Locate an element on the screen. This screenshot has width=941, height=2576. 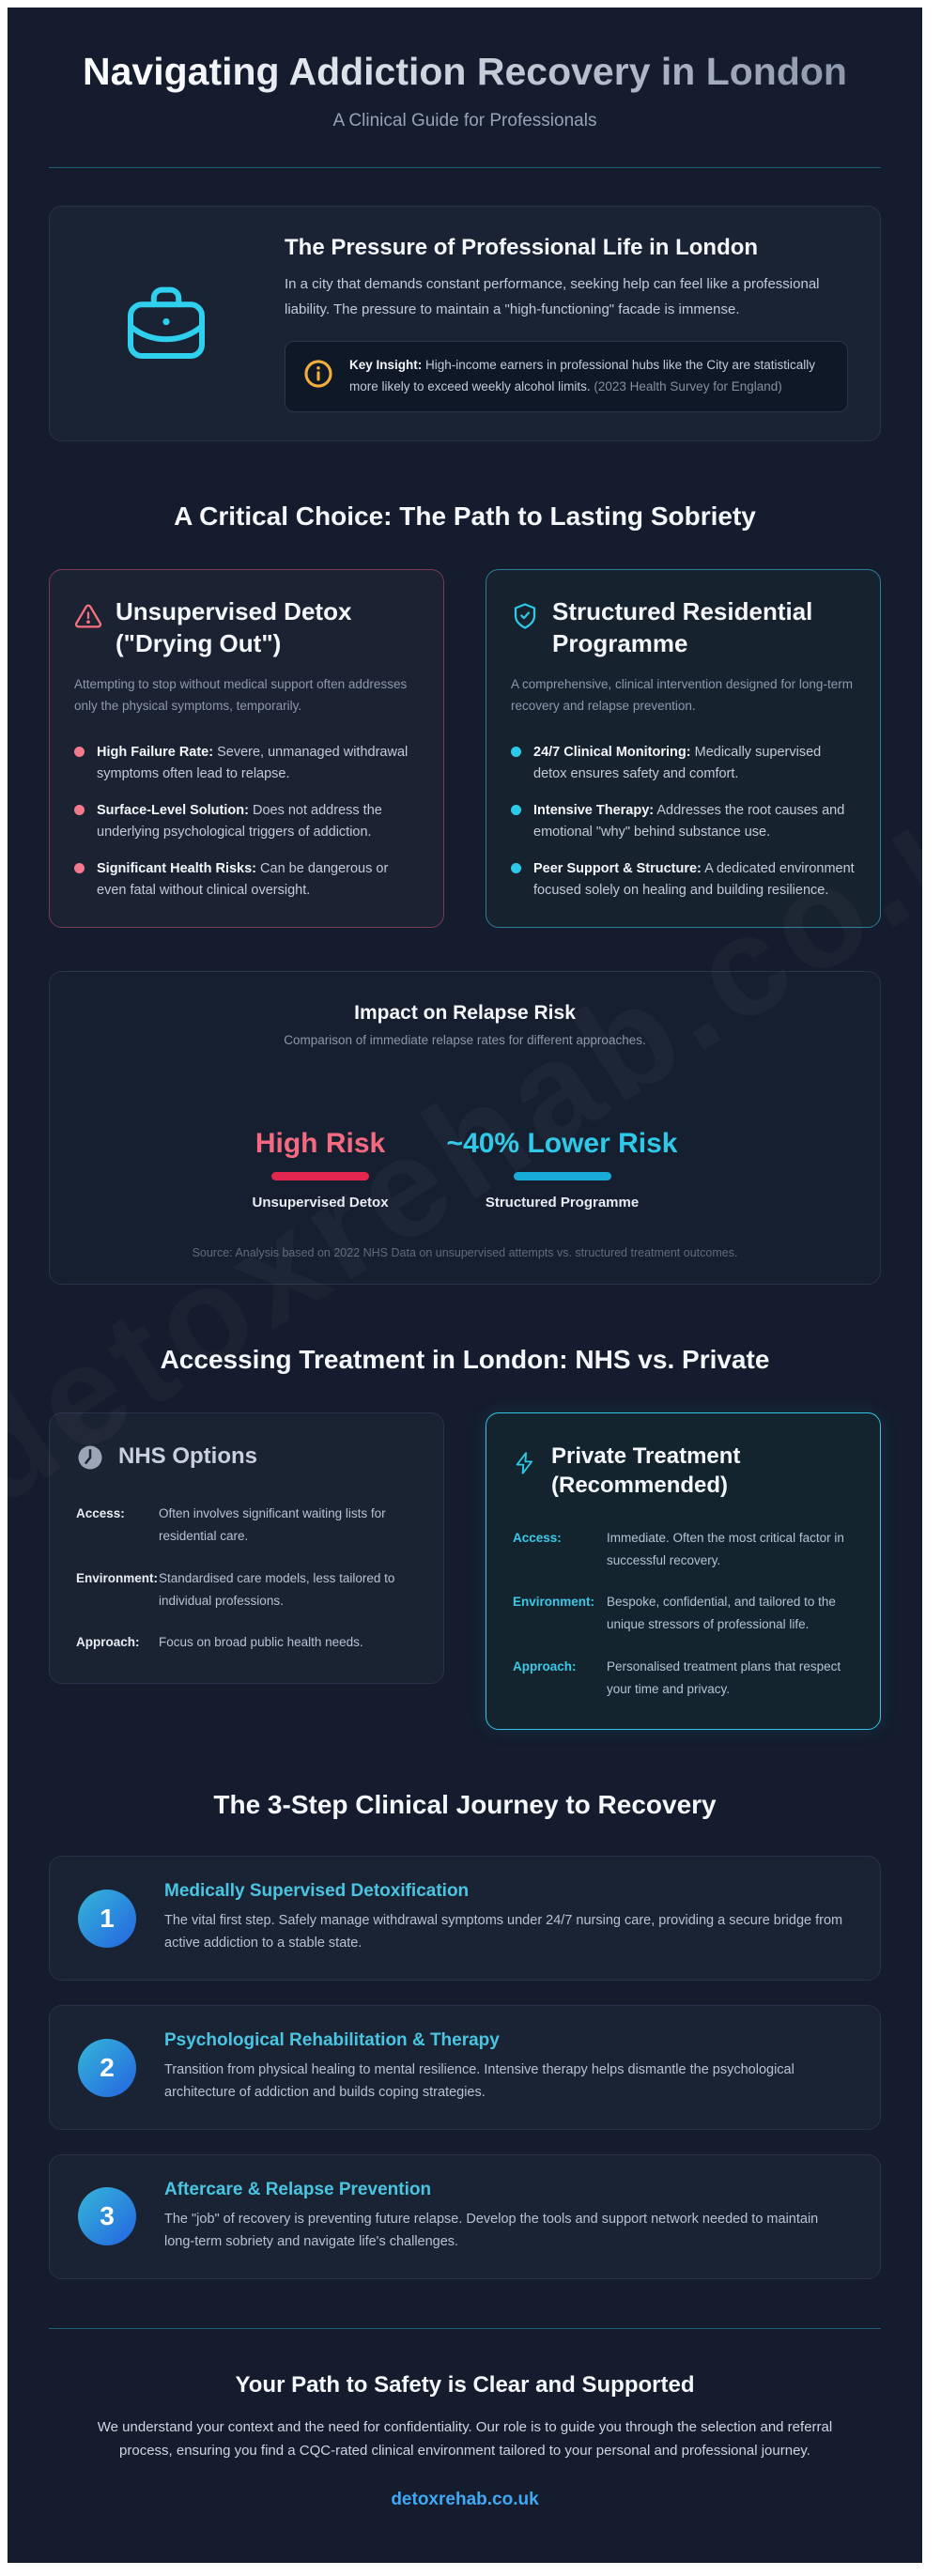
nhs-title: NHS Options is located at coordinates (187, 1456).